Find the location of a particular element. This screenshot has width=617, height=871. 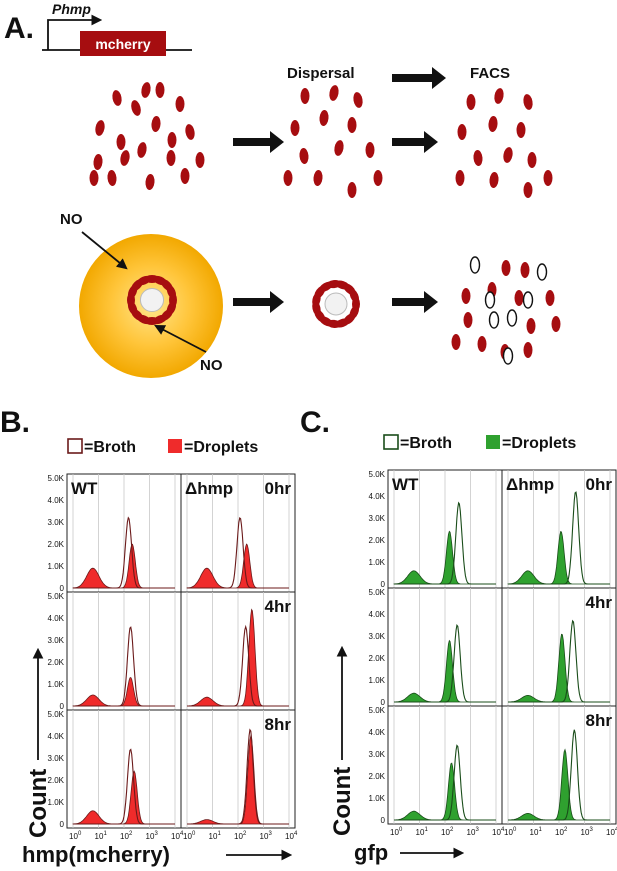

cell-ring is located at coordinates (152, 300).